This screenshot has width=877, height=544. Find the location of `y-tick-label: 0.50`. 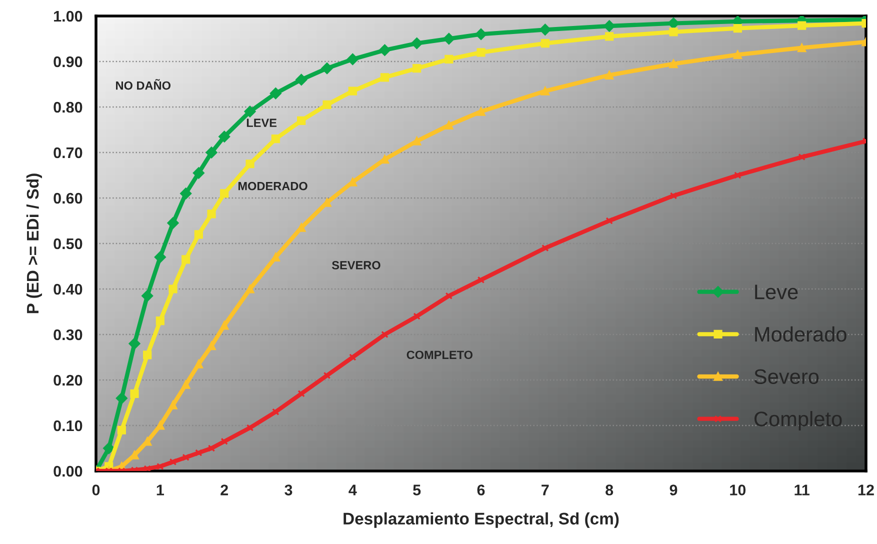

y-tick-label: 0.50 is located at coordinates (68, 244).